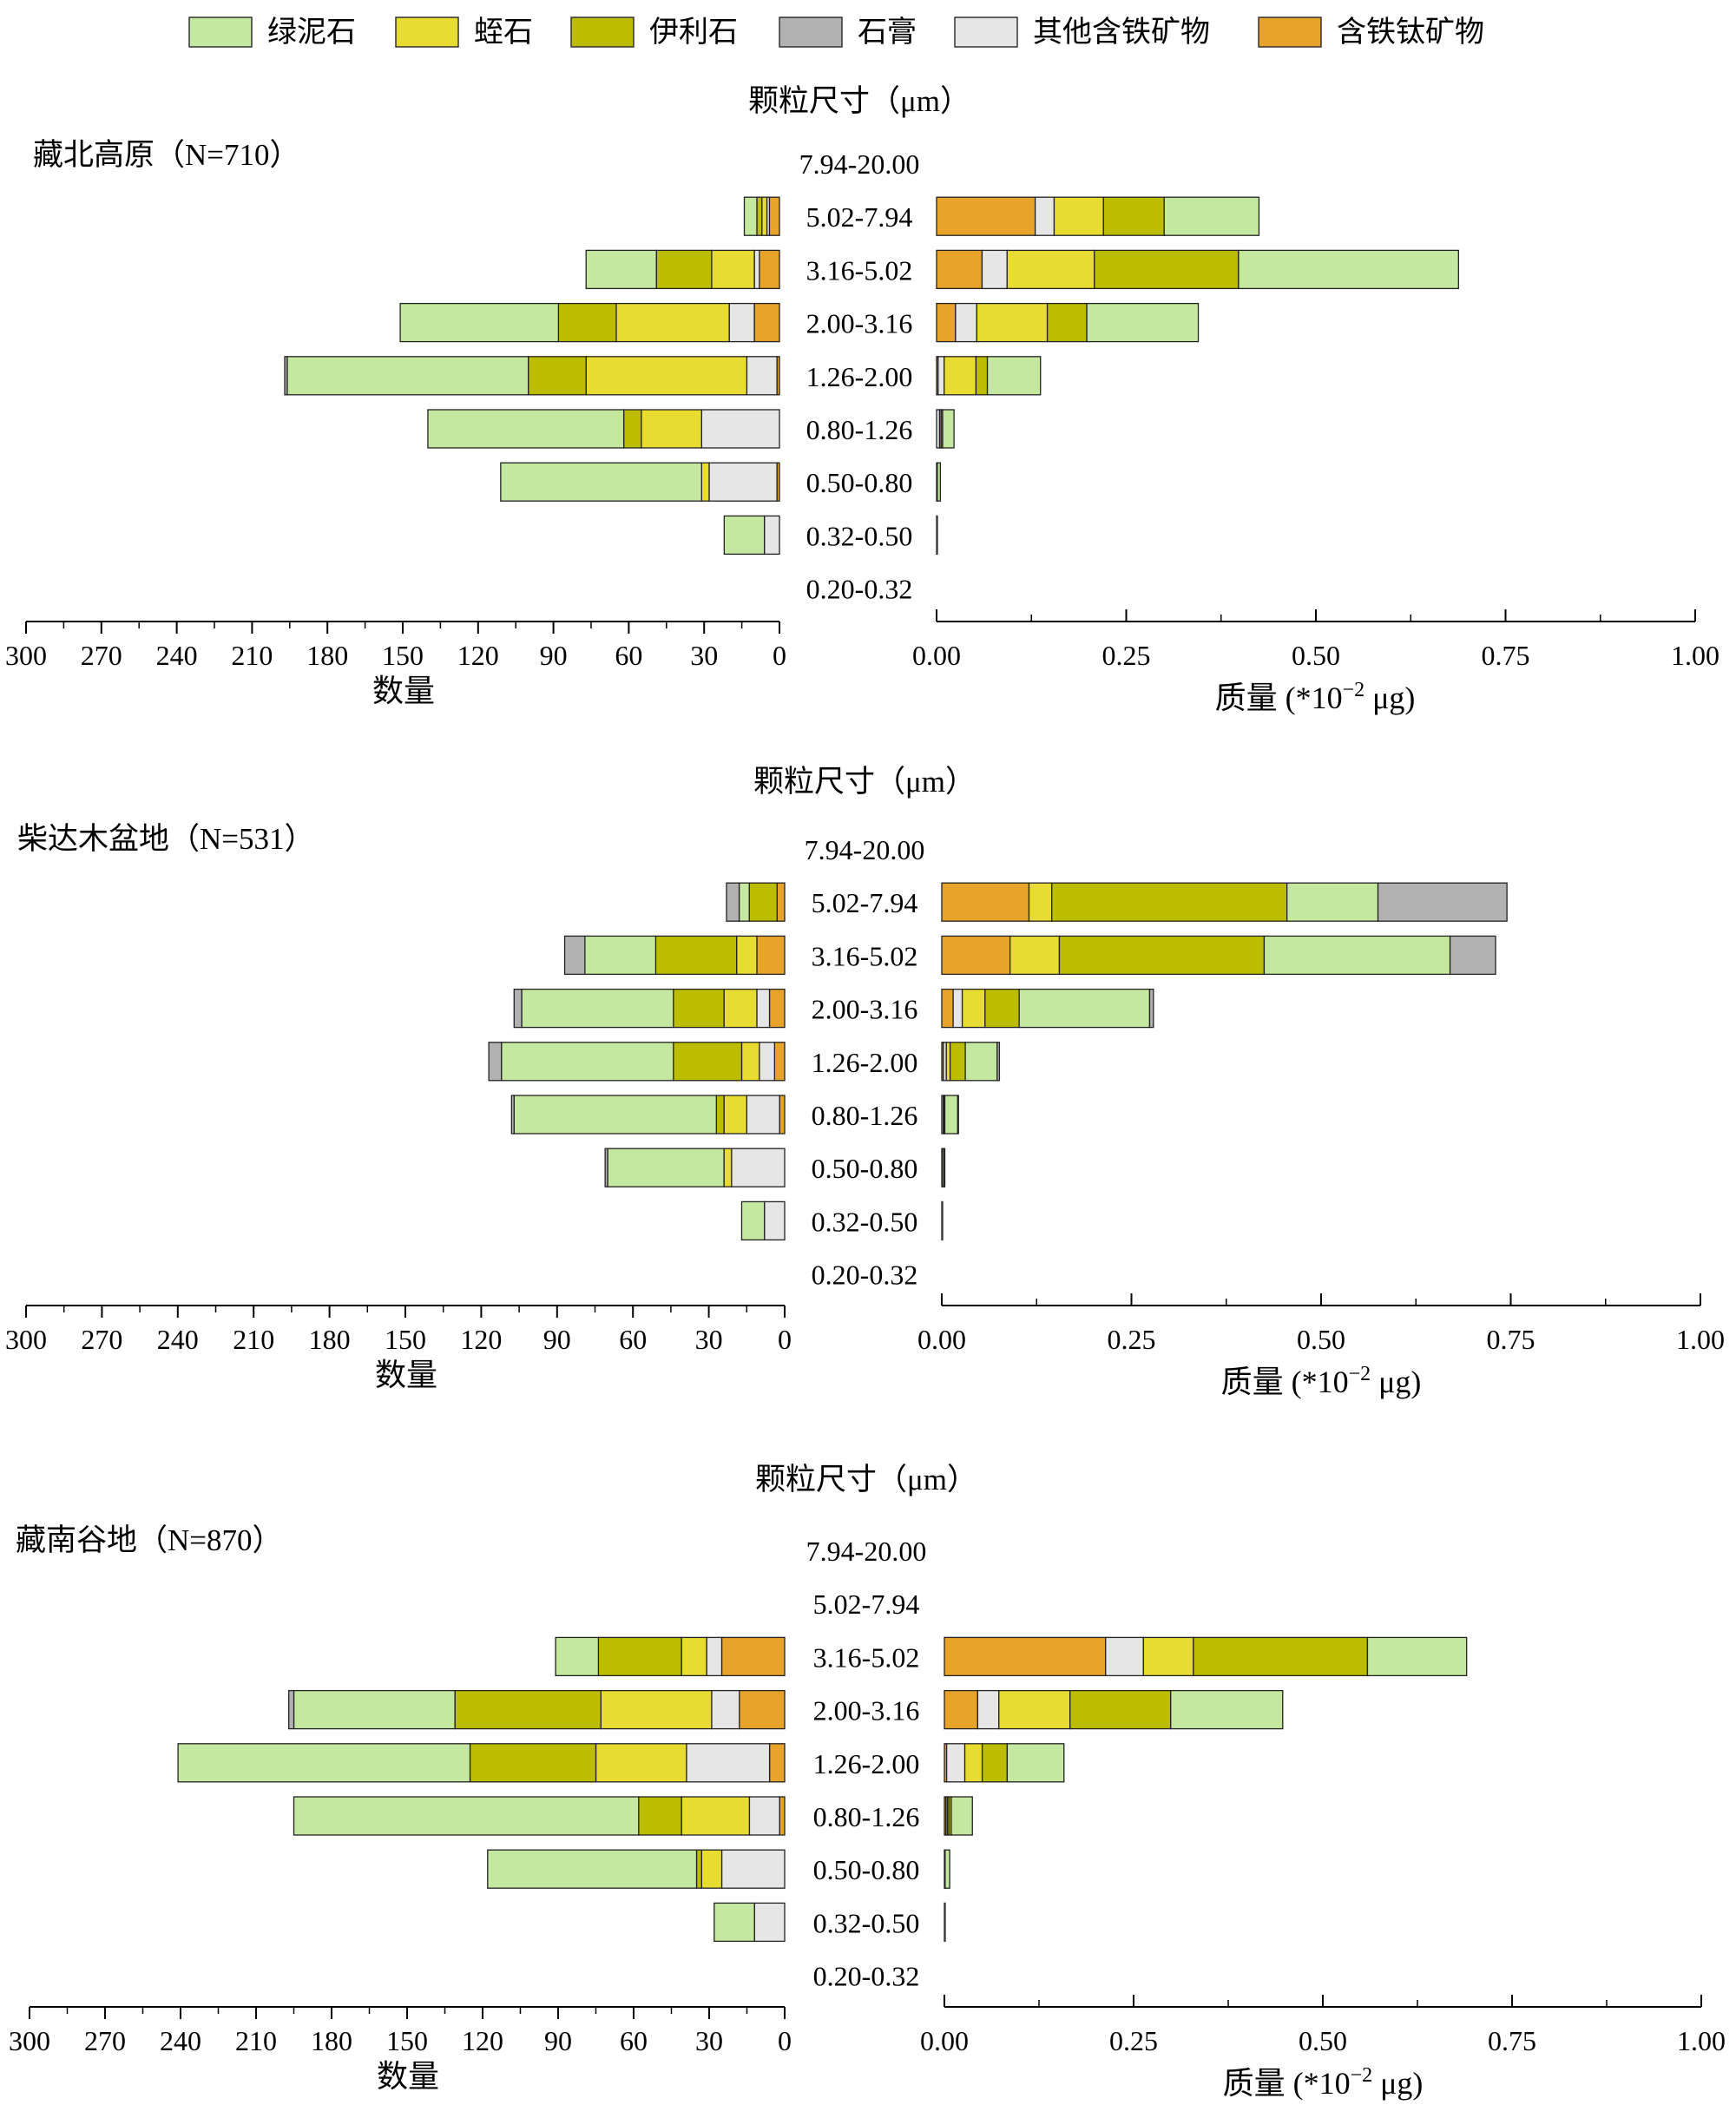 This screenshot has width=1736, height=2118. Describe the element at coordinates (311, 32) in the screenshot. I see `legend-label-chlorite: 绿泥石` at that location.